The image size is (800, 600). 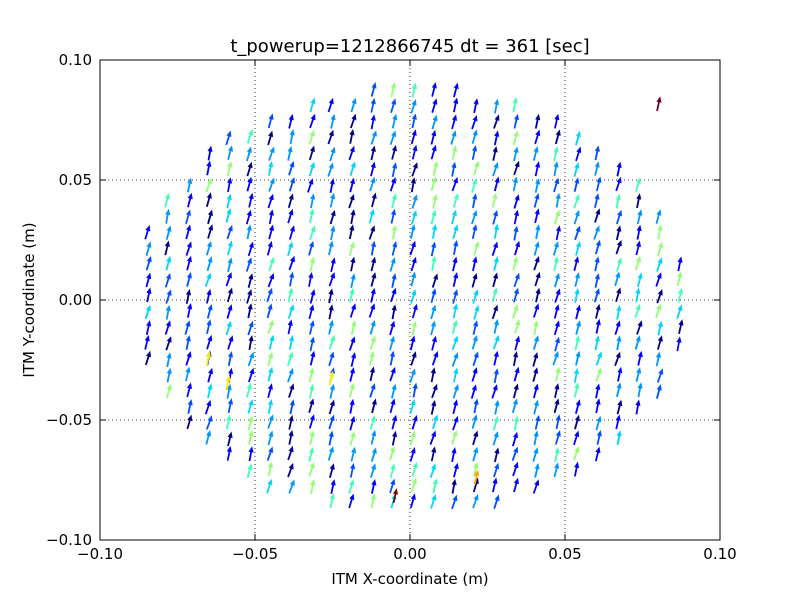 What do you see at coordinates (75, 180) in the screenshot?
I see `y-tick-label: 0.05` at bounding box center [75, 180].